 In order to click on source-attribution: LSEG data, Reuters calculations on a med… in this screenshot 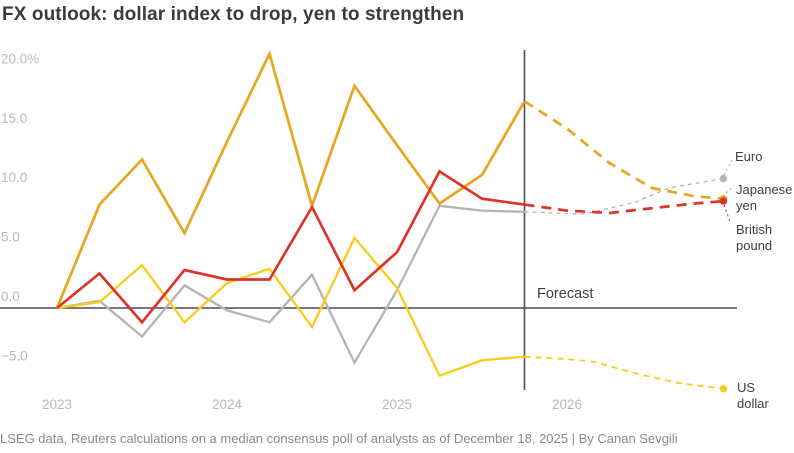, I will do `click(339, 438)`.